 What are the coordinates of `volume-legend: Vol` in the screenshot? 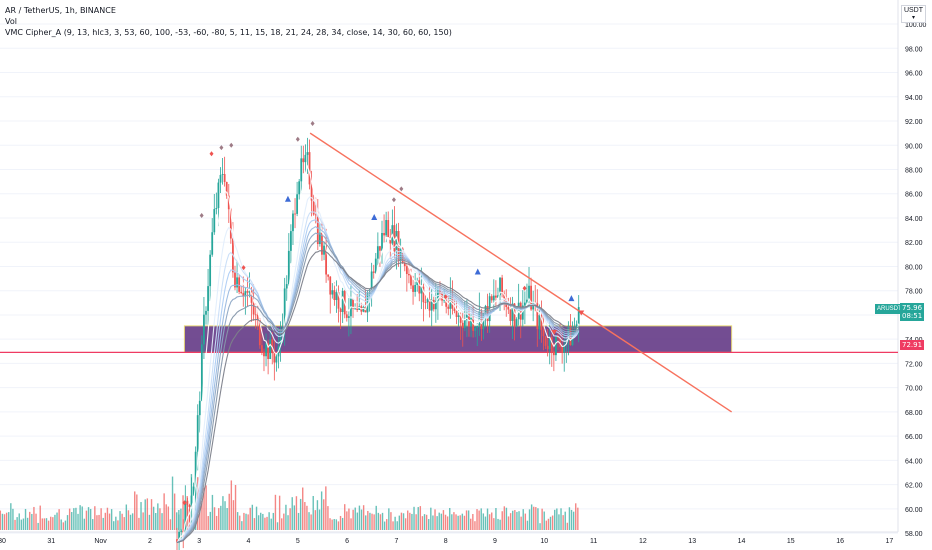 It's located at (11, 21).